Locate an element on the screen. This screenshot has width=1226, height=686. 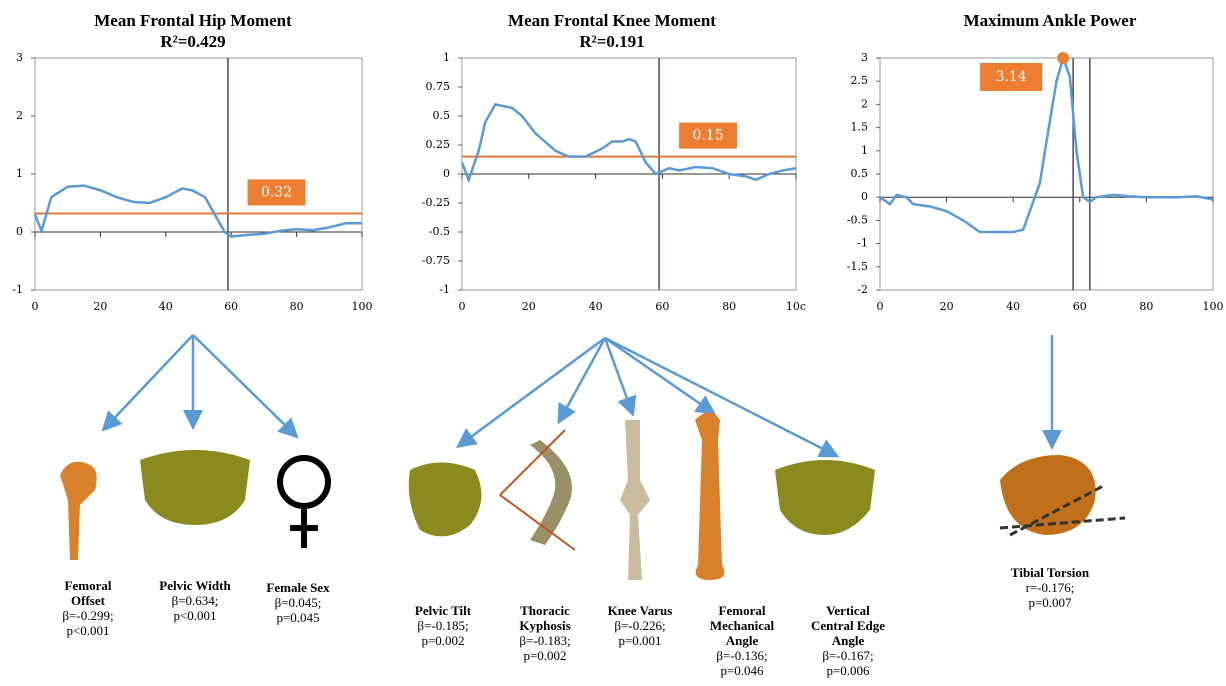
factor-stat: p=0.007 is located at coordinates (1050, 602).